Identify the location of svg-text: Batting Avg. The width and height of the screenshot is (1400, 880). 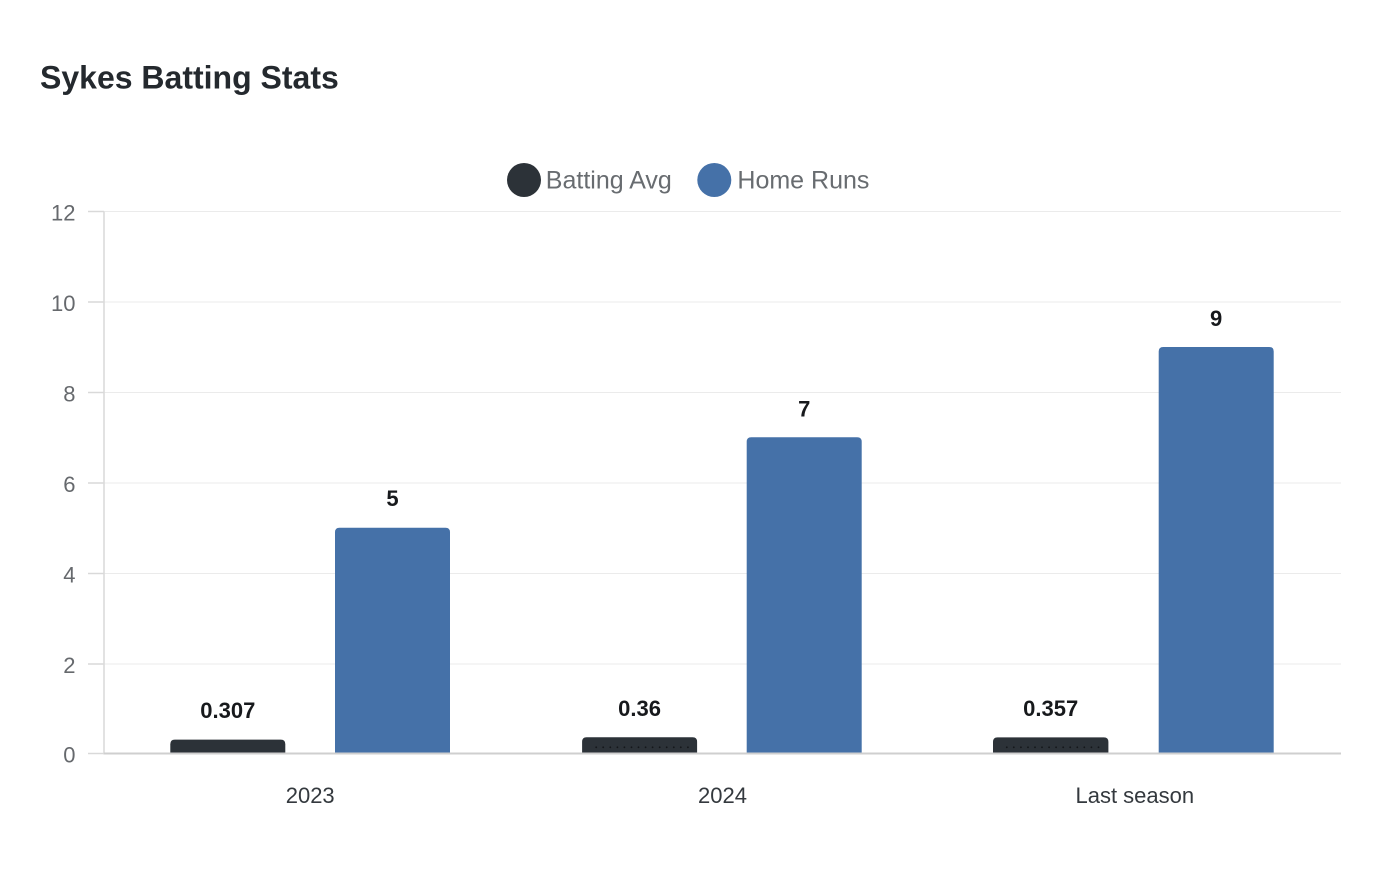
(609, 181).